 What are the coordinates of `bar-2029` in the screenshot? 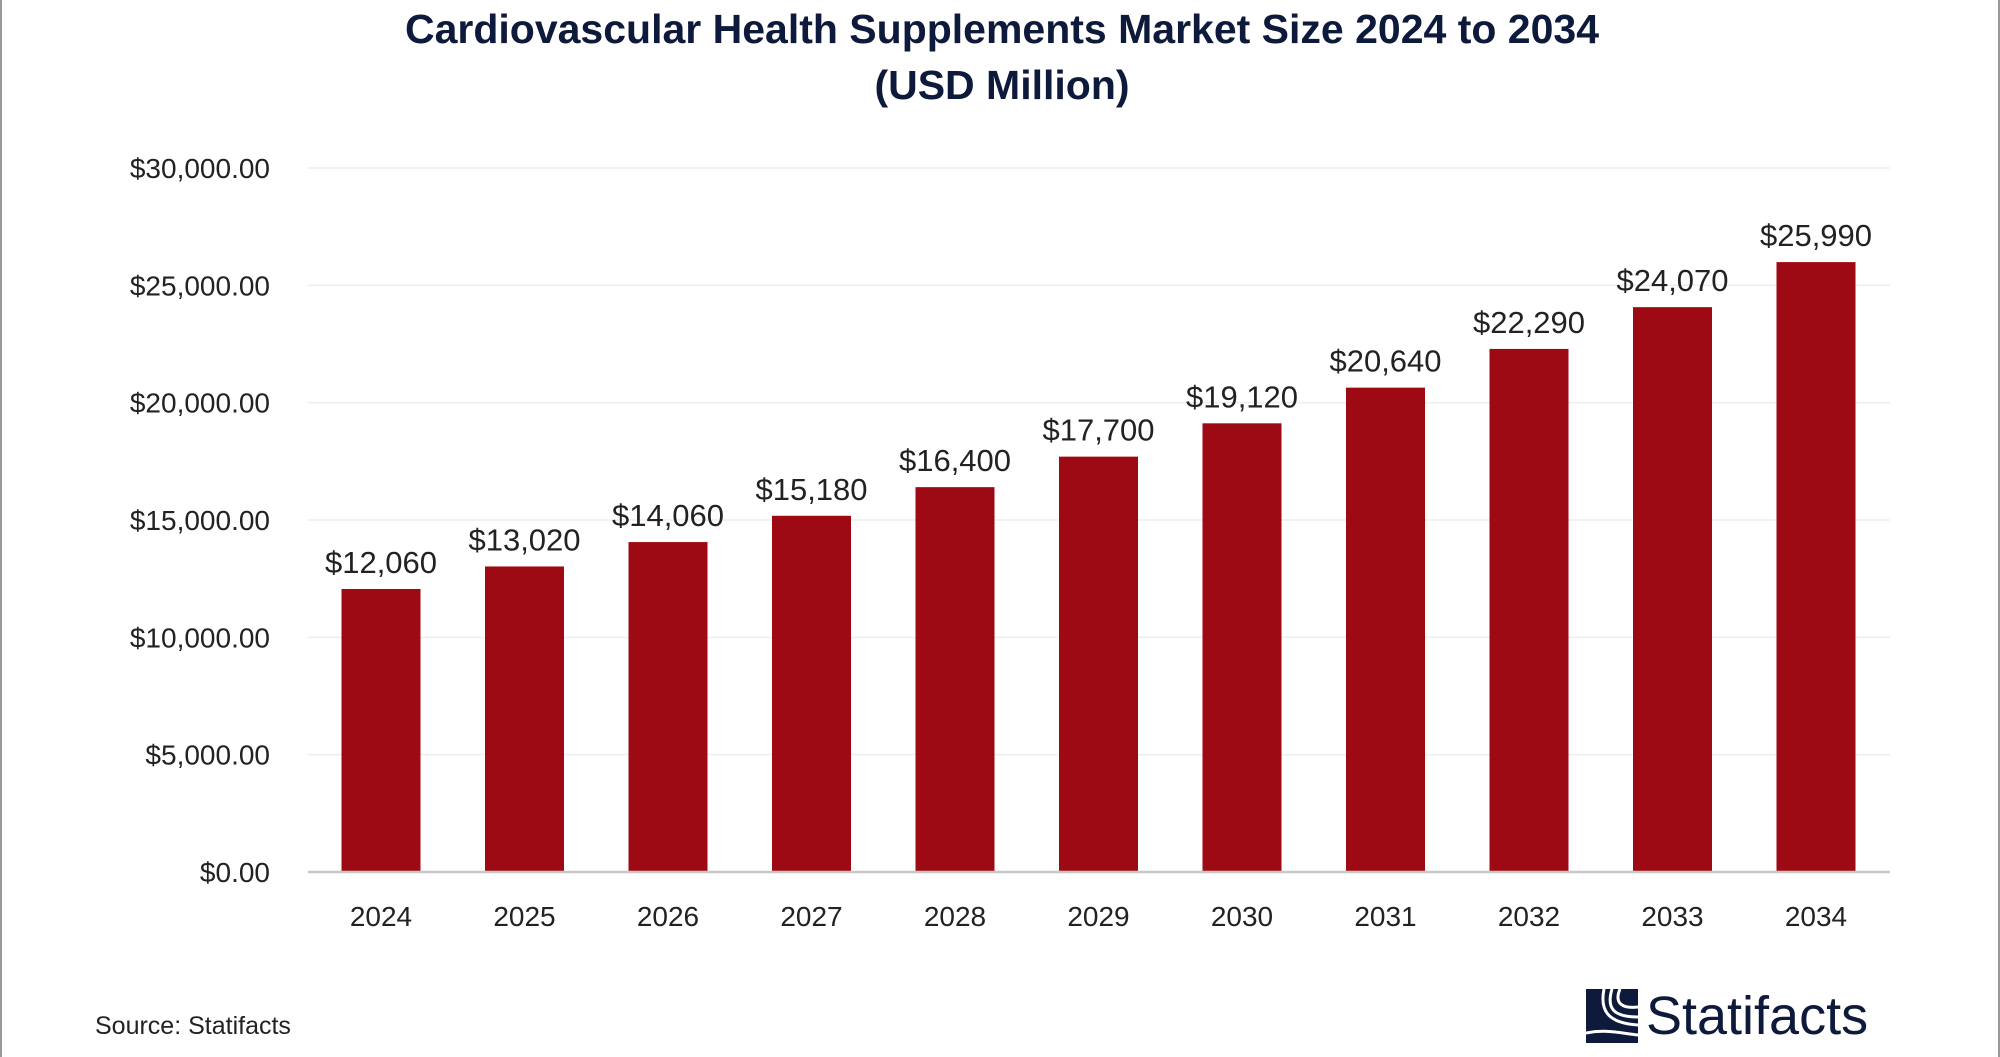 It's located at (1098, 664).